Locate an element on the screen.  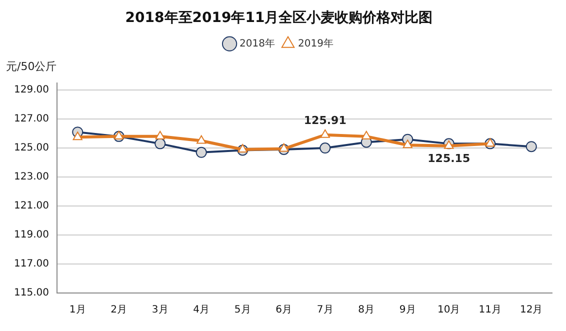
data-label: 125.15 is located at coordinates (449, 159).